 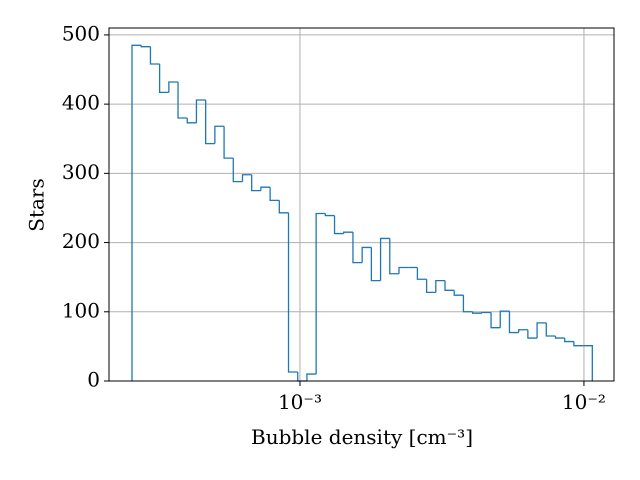 I want to click on y-tick-label: 200, so click(x=81, y=241).